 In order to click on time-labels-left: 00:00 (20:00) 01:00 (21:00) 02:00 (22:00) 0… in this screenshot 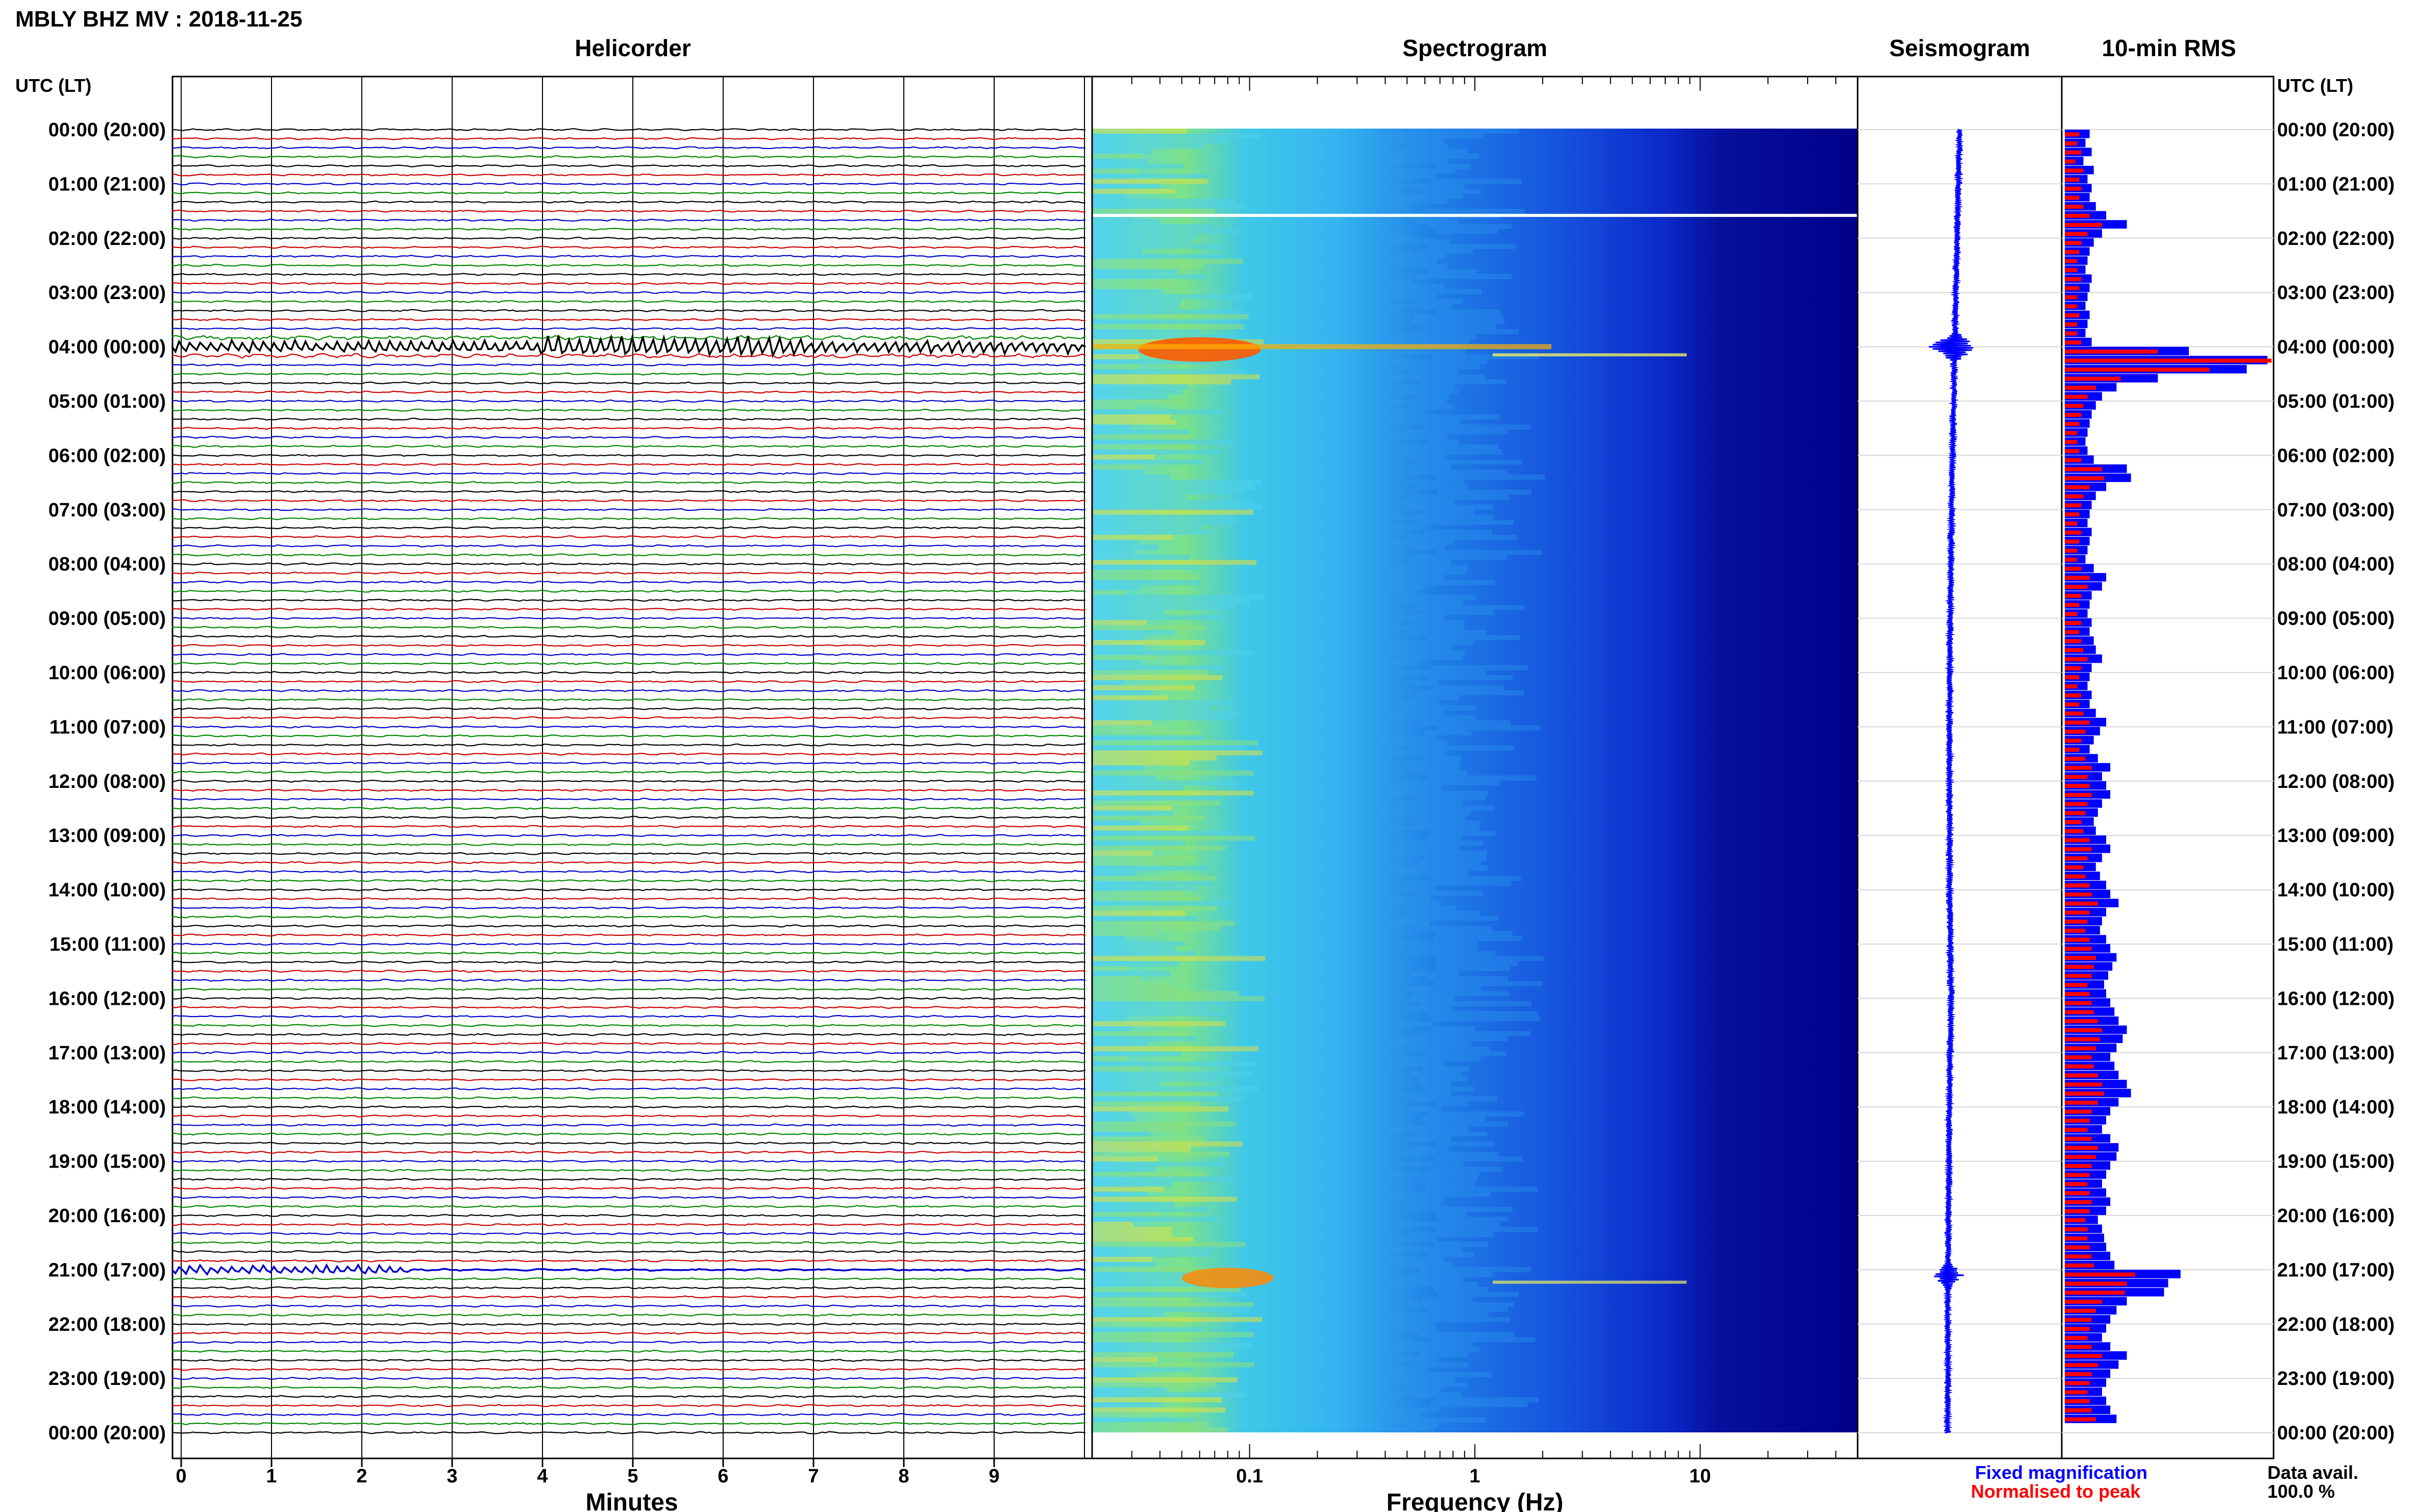, I will do `click(107, 781)`.